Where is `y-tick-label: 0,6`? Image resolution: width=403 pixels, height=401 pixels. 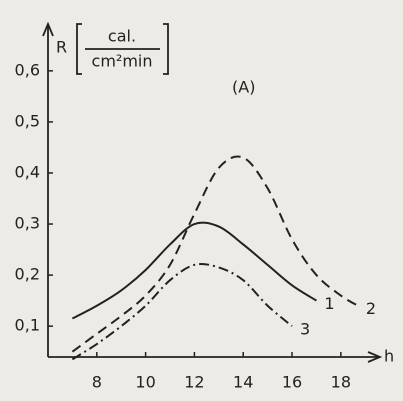
y-tick-label: 0,6 is located at coordinates (27, 69).